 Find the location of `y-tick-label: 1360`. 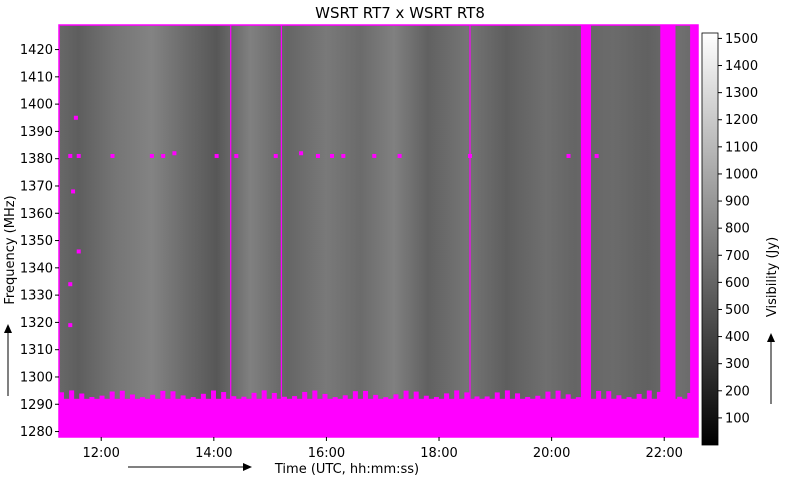

y-tick-label: 1360 is located at coordinates (36, 214).